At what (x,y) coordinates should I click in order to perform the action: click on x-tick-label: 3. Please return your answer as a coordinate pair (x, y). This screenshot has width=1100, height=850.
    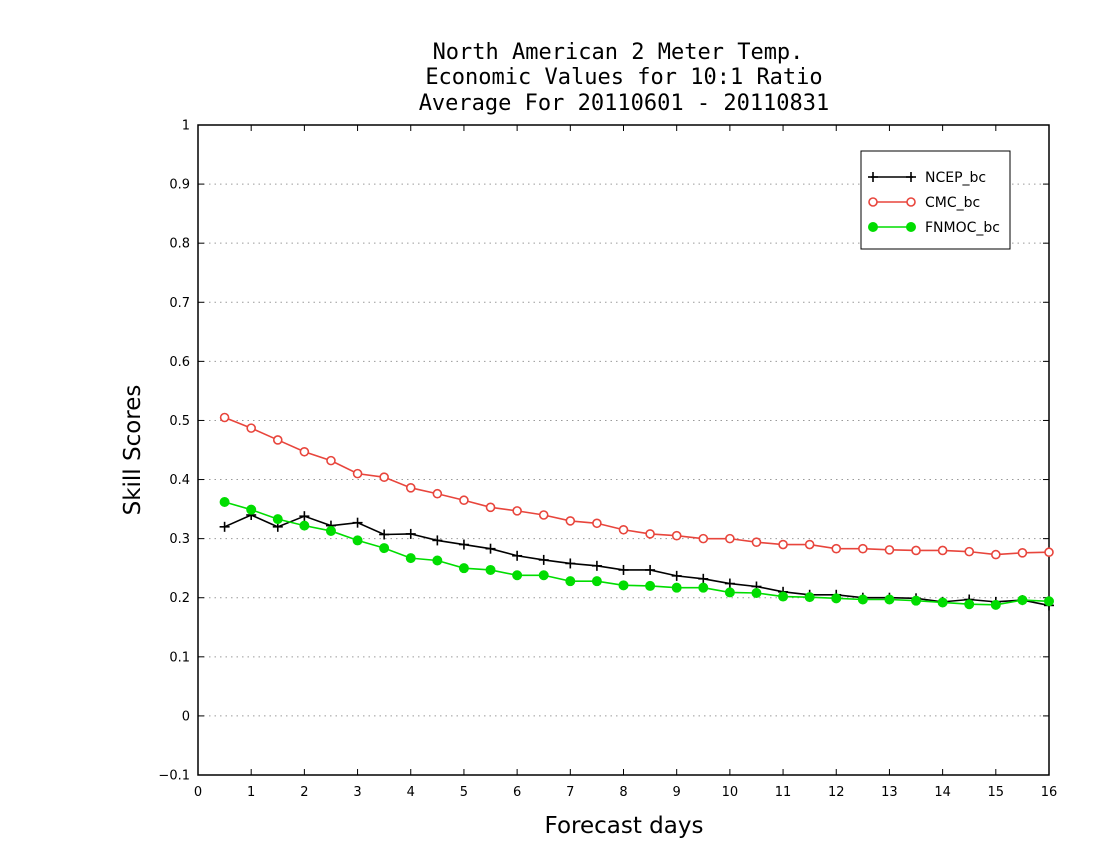
    Looking at the image, I should click on (357, 792).